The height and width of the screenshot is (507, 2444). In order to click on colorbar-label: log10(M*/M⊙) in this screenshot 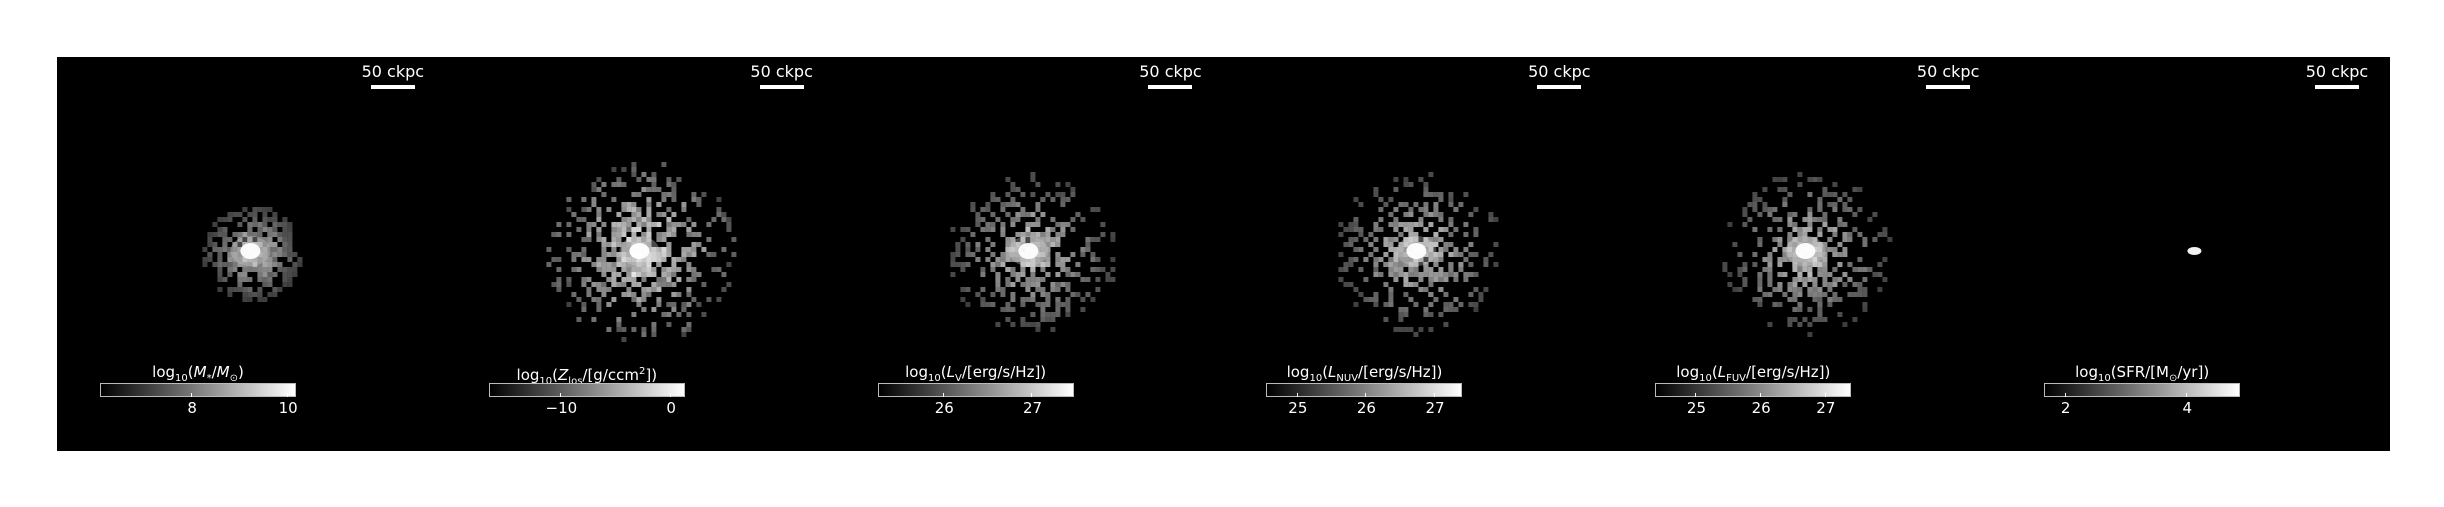, I will do `click(198, 373)`.